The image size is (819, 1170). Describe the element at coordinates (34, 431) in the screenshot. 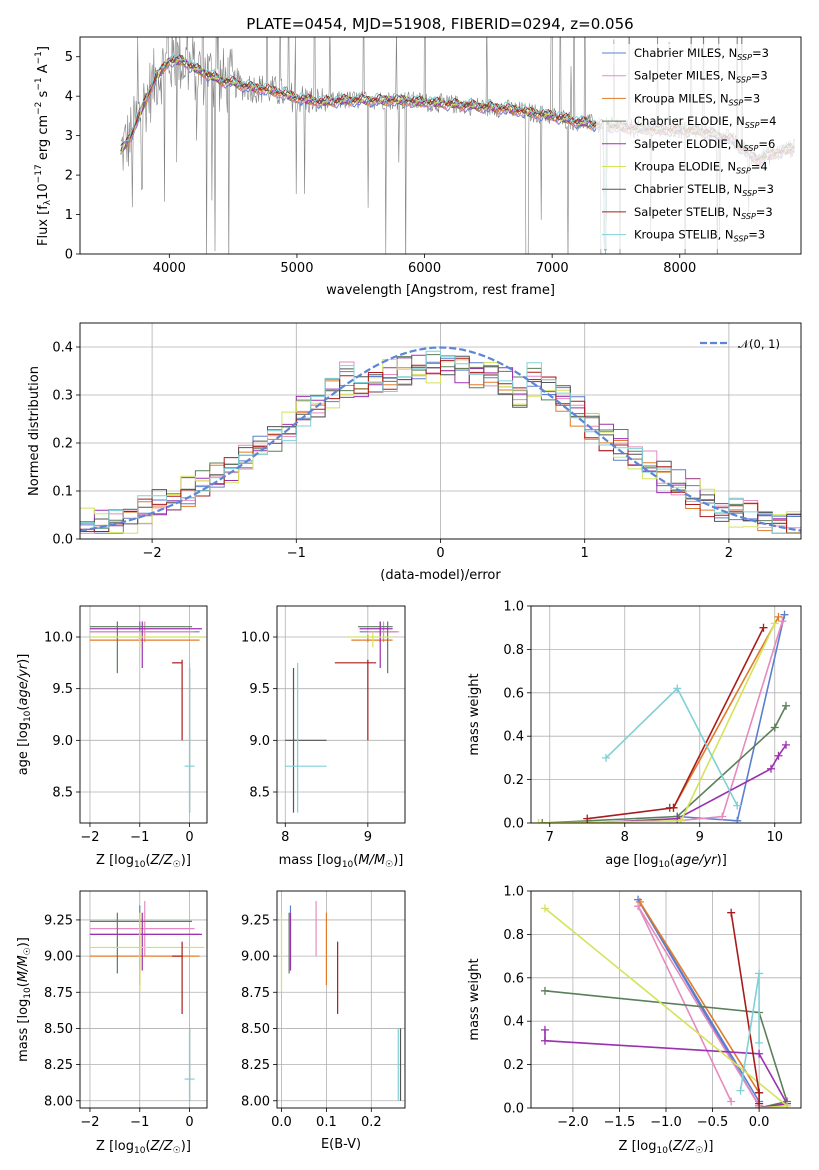

I see `y-axis-label: Normed distribution` at that location.